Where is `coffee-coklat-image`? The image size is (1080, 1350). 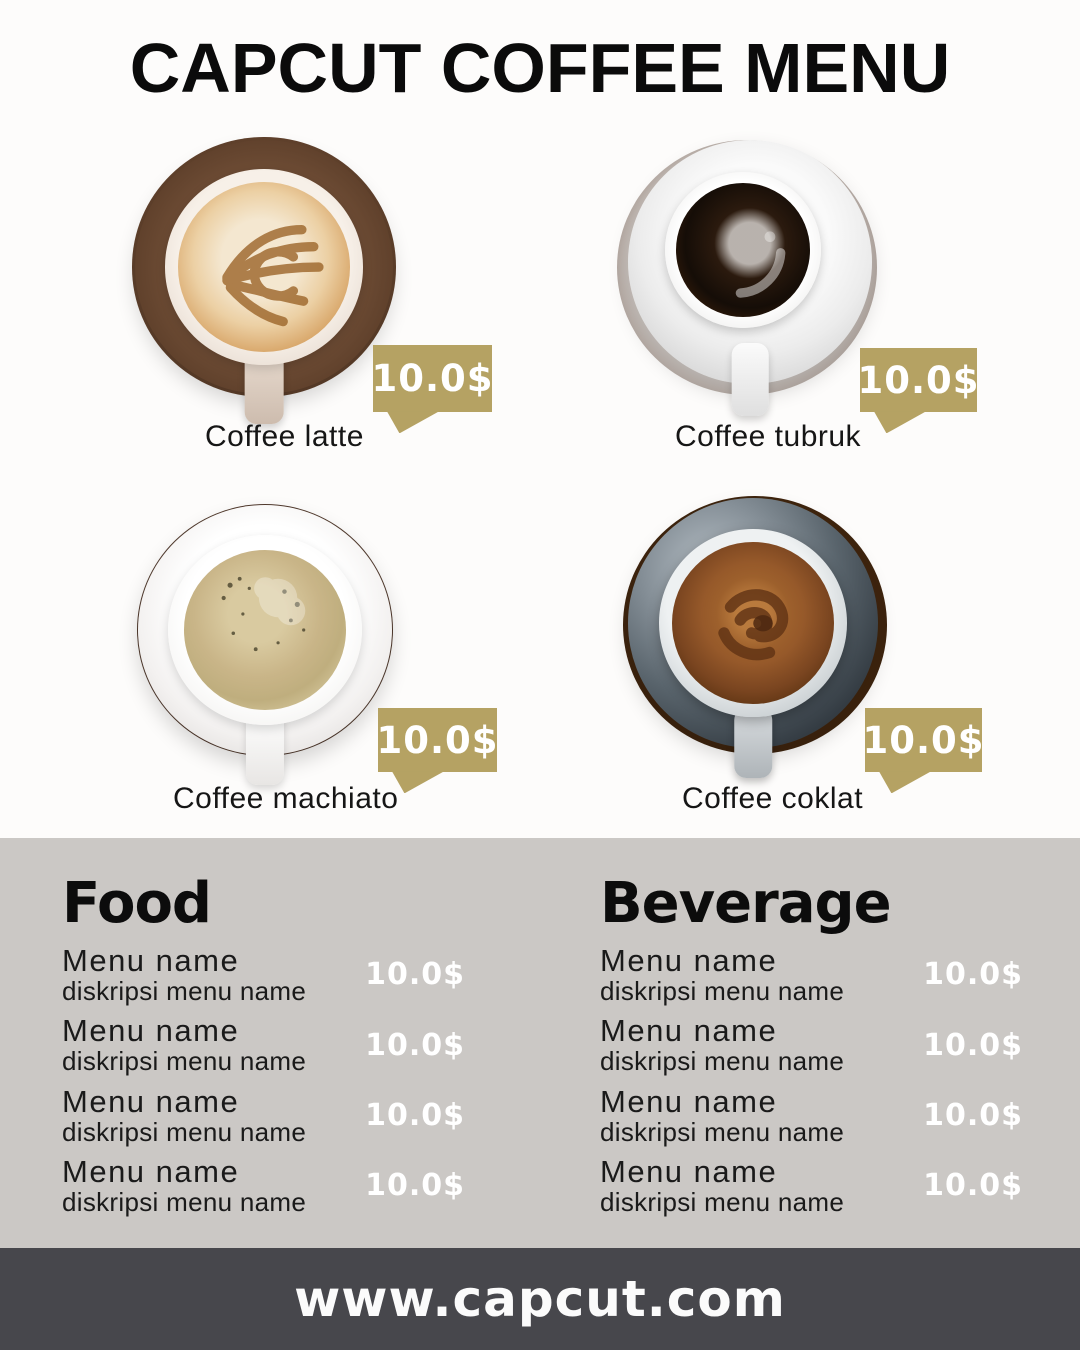
coffee-coklat-image is located at coordinates (755, 636).